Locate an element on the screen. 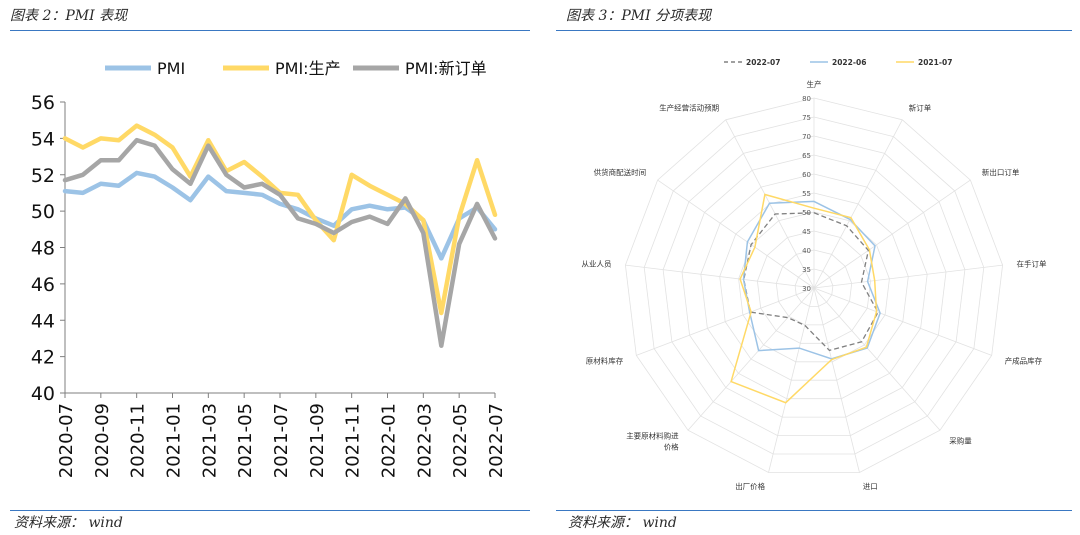  radar-axis-label: 从业人员 is located at coordinates (597, 263).